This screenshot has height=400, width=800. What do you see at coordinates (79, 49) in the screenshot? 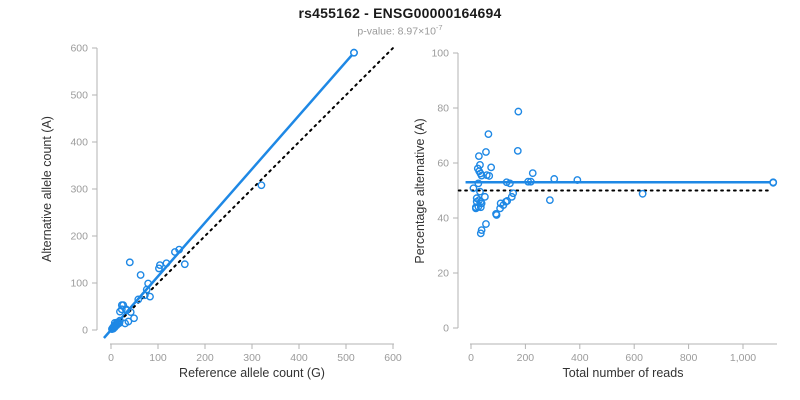
I see `y-tick-label: 600` at bounding box center [79, 49].